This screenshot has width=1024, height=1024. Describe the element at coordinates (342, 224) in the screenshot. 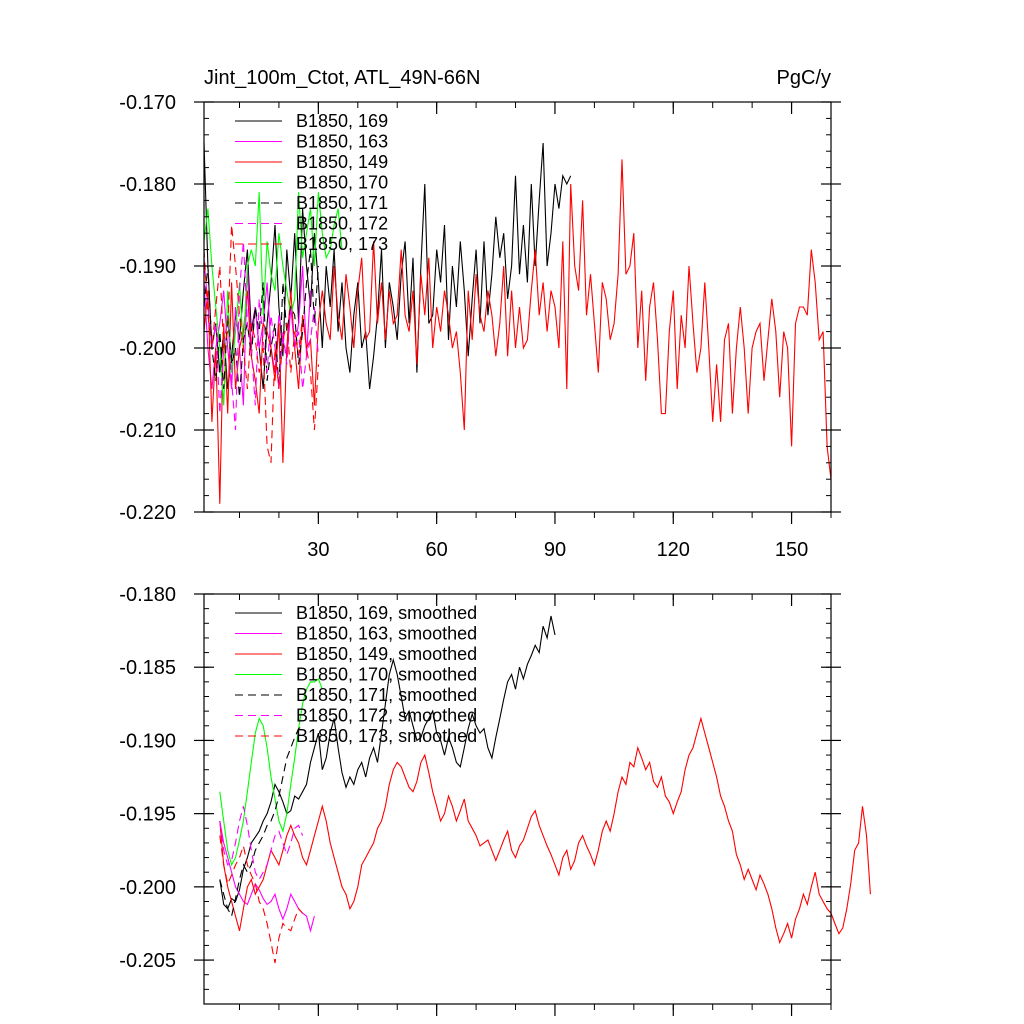

I see `legend-label-6: B1850, 172` at that location.